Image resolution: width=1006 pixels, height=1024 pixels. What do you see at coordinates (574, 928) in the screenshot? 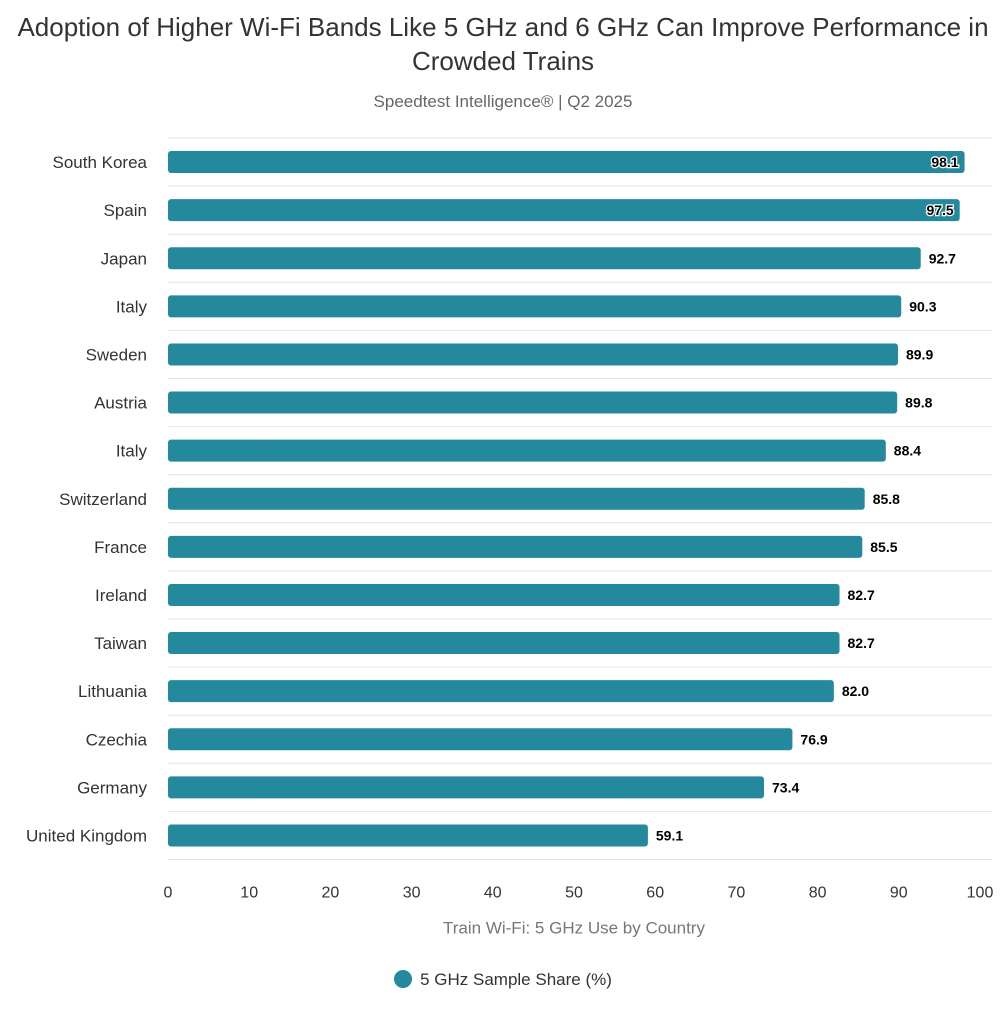
I see `x-axis-title: Train Wi-Fi: 5 GHz Use by Country` at bounding box center [574, 928].